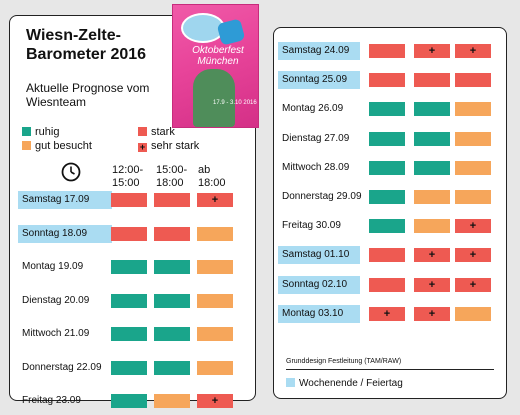 This screenshot has height=415, width=520. What do you see at coordinates (214, 98) in the screenshot?
I see `poster-figure` at bounding box center [214, 98].